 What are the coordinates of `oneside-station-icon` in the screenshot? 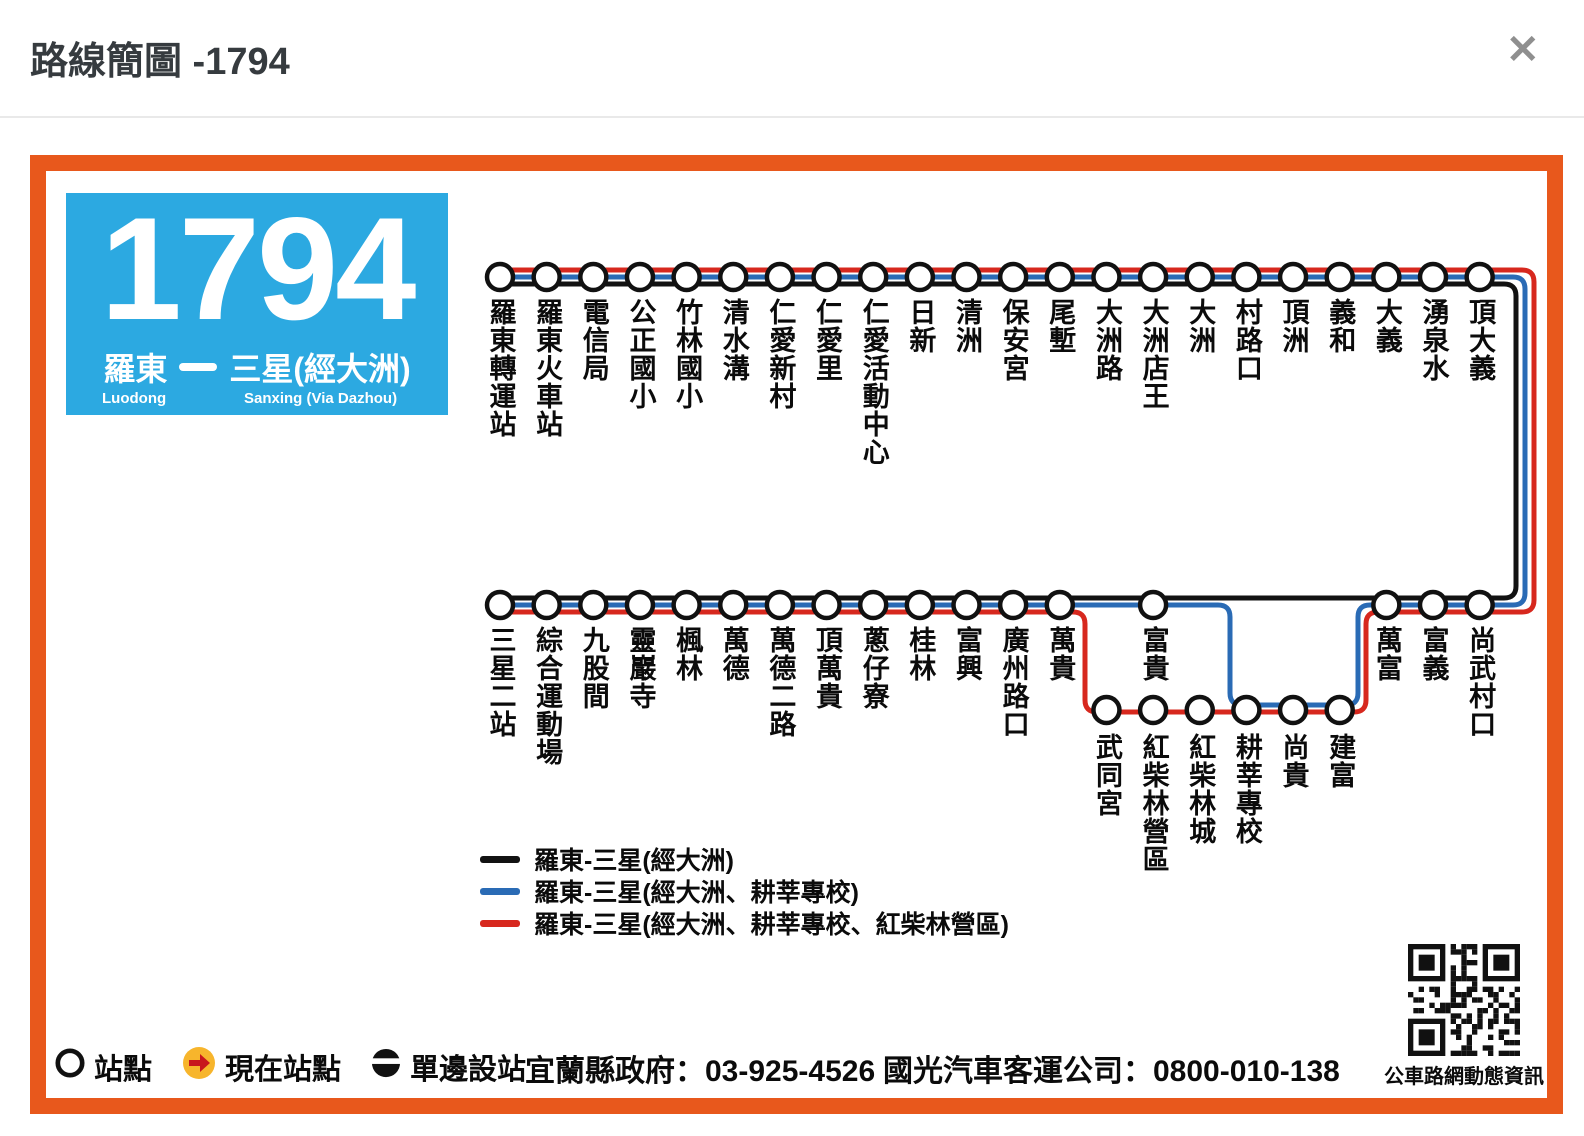 It's located at (386, 1067).